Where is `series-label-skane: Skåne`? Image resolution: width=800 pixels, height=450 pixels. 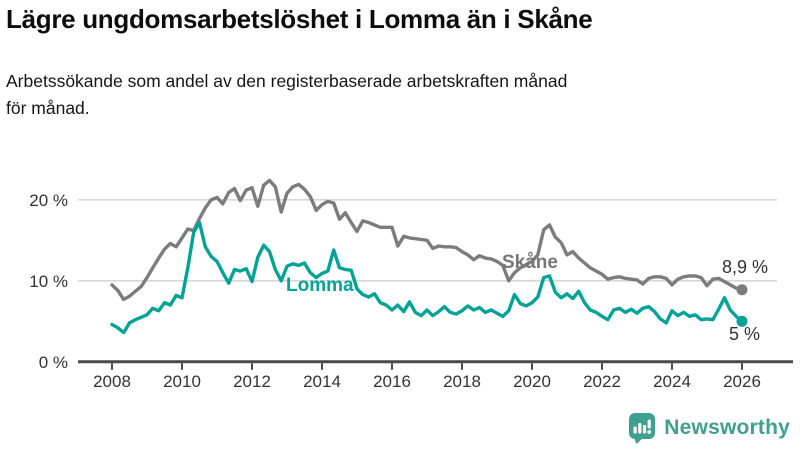
series-label-skane: Skåne is located at coordinates (530, 262).